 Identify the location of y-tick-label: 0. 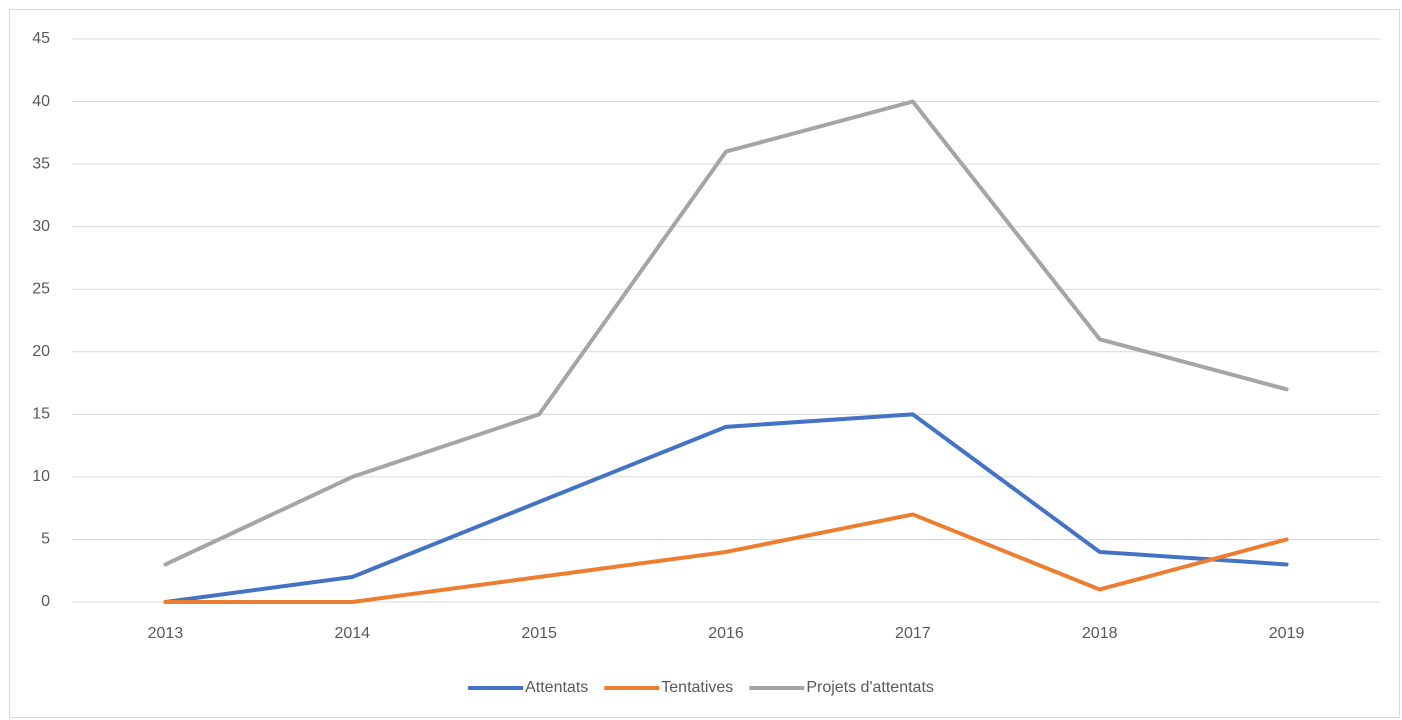
(45, 601).